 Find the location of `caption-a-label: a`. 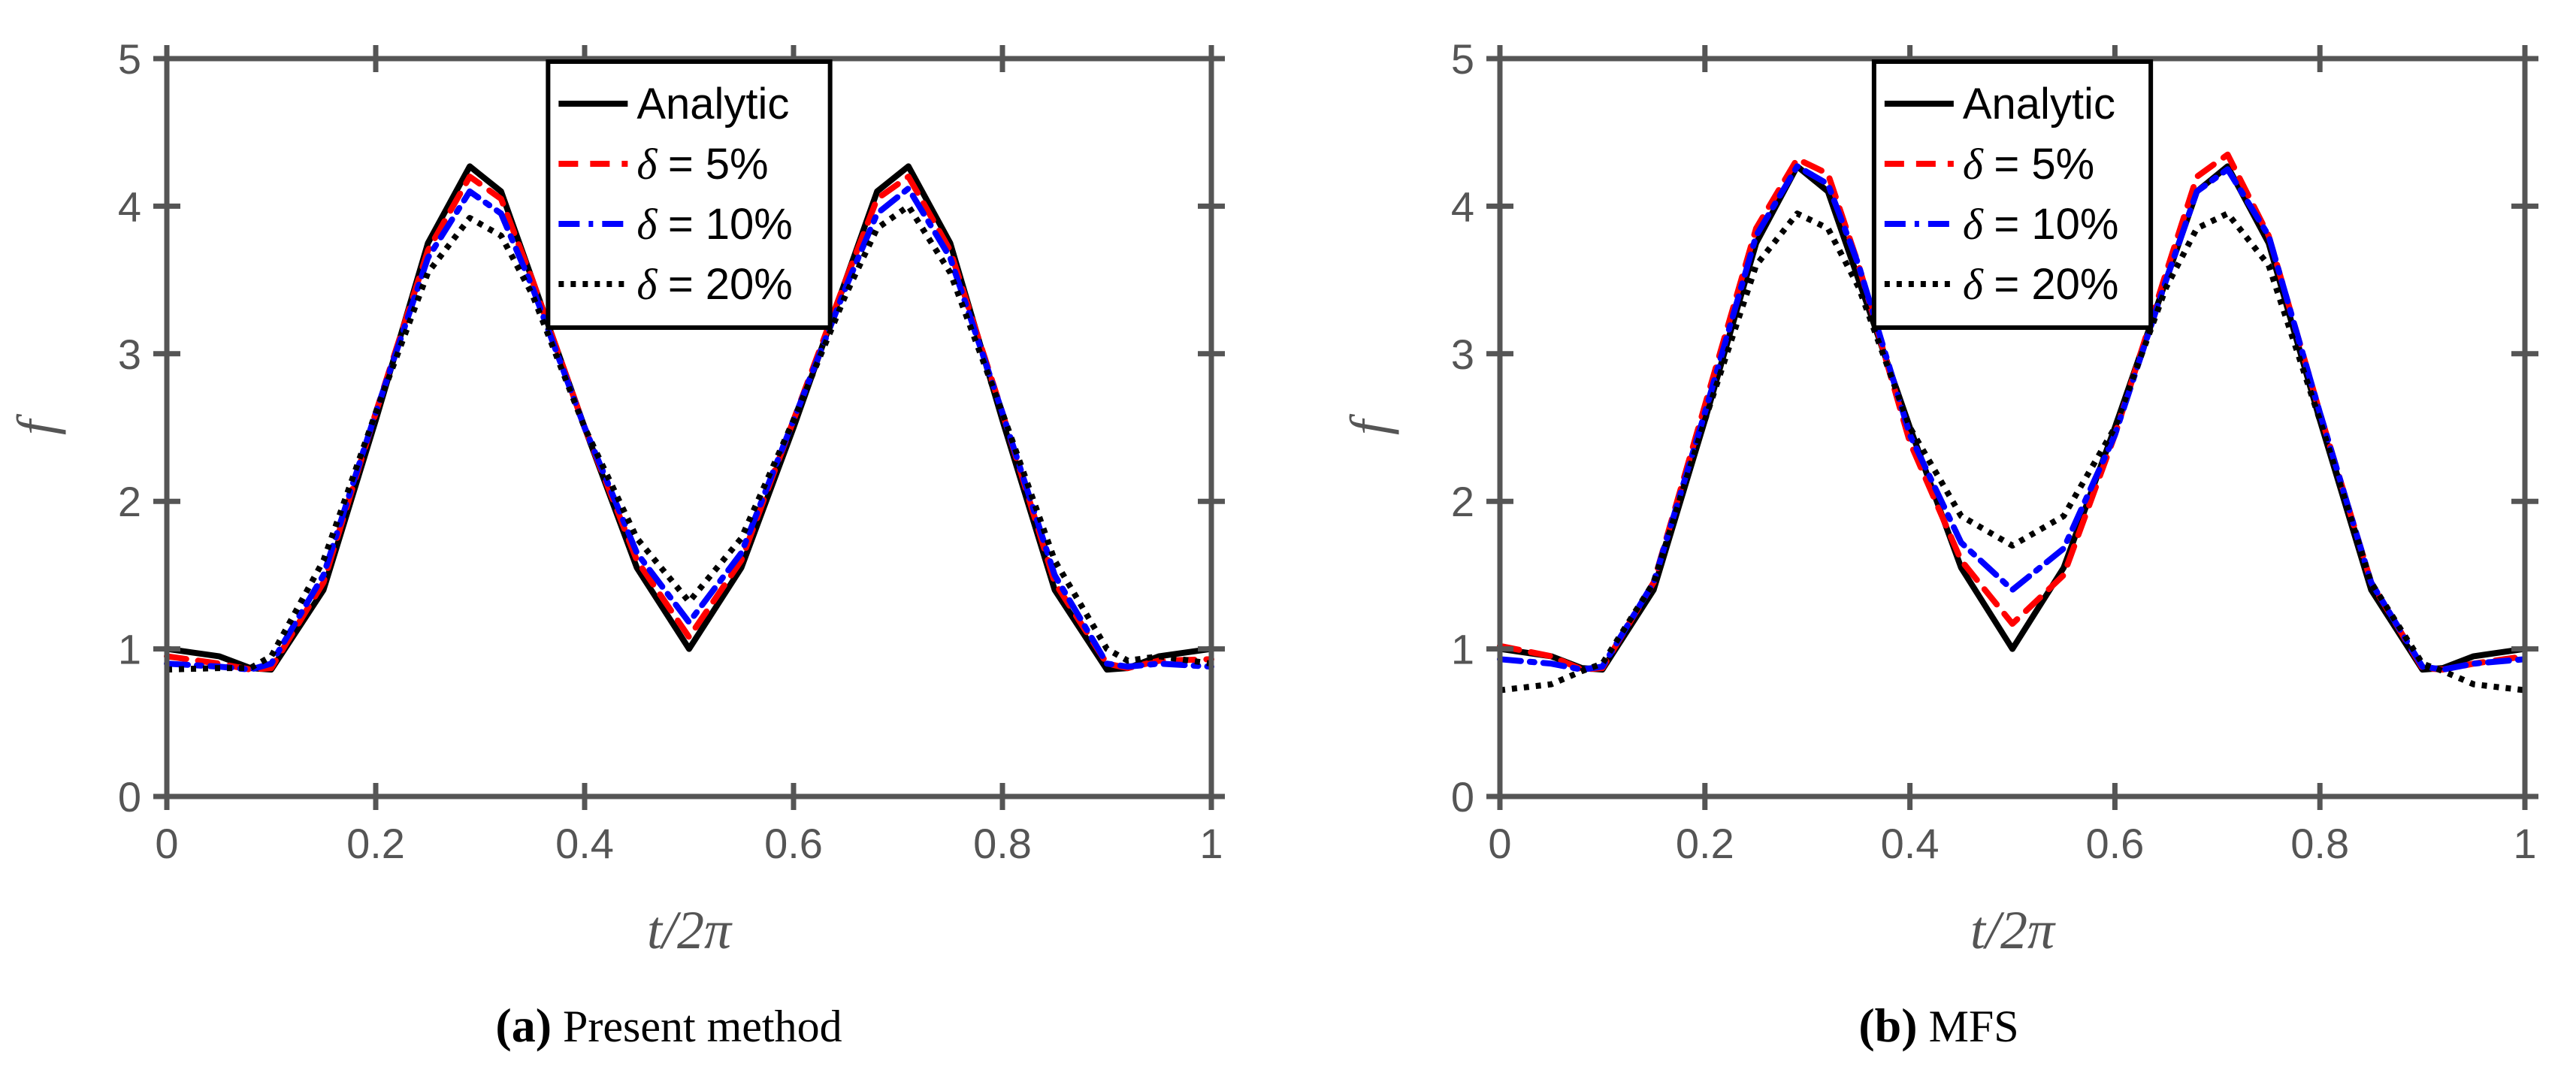

caption-a-label: a is located at coordinates (524, 1025).